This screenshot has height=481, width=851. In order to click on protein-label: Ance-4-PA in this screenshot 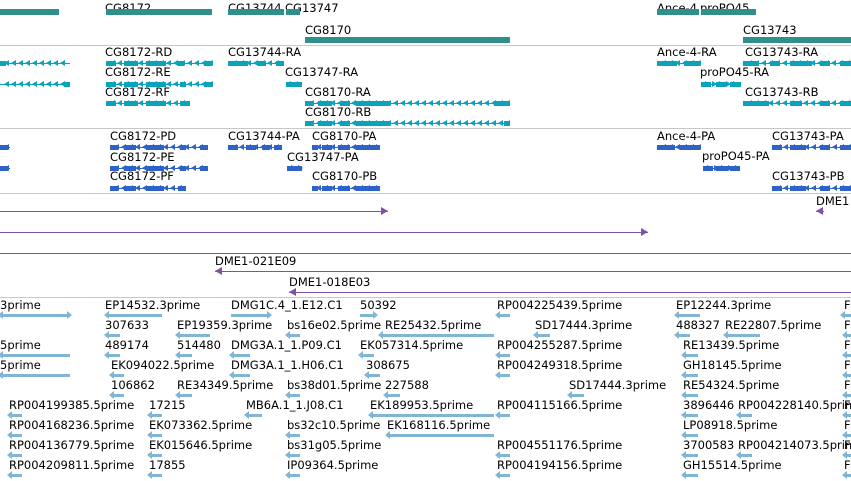, I will do `click(686, 136)`.